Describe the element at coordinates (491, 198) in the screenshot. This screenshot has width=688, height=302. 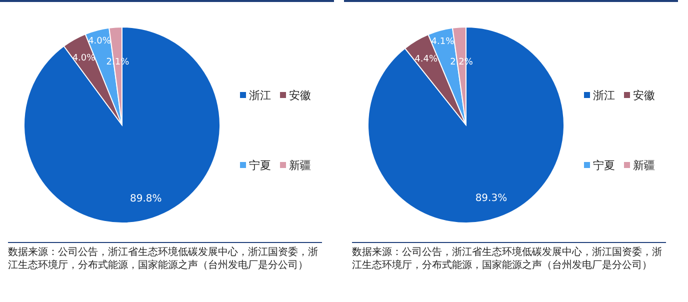
I see `data-label: 89.3%` at that location.